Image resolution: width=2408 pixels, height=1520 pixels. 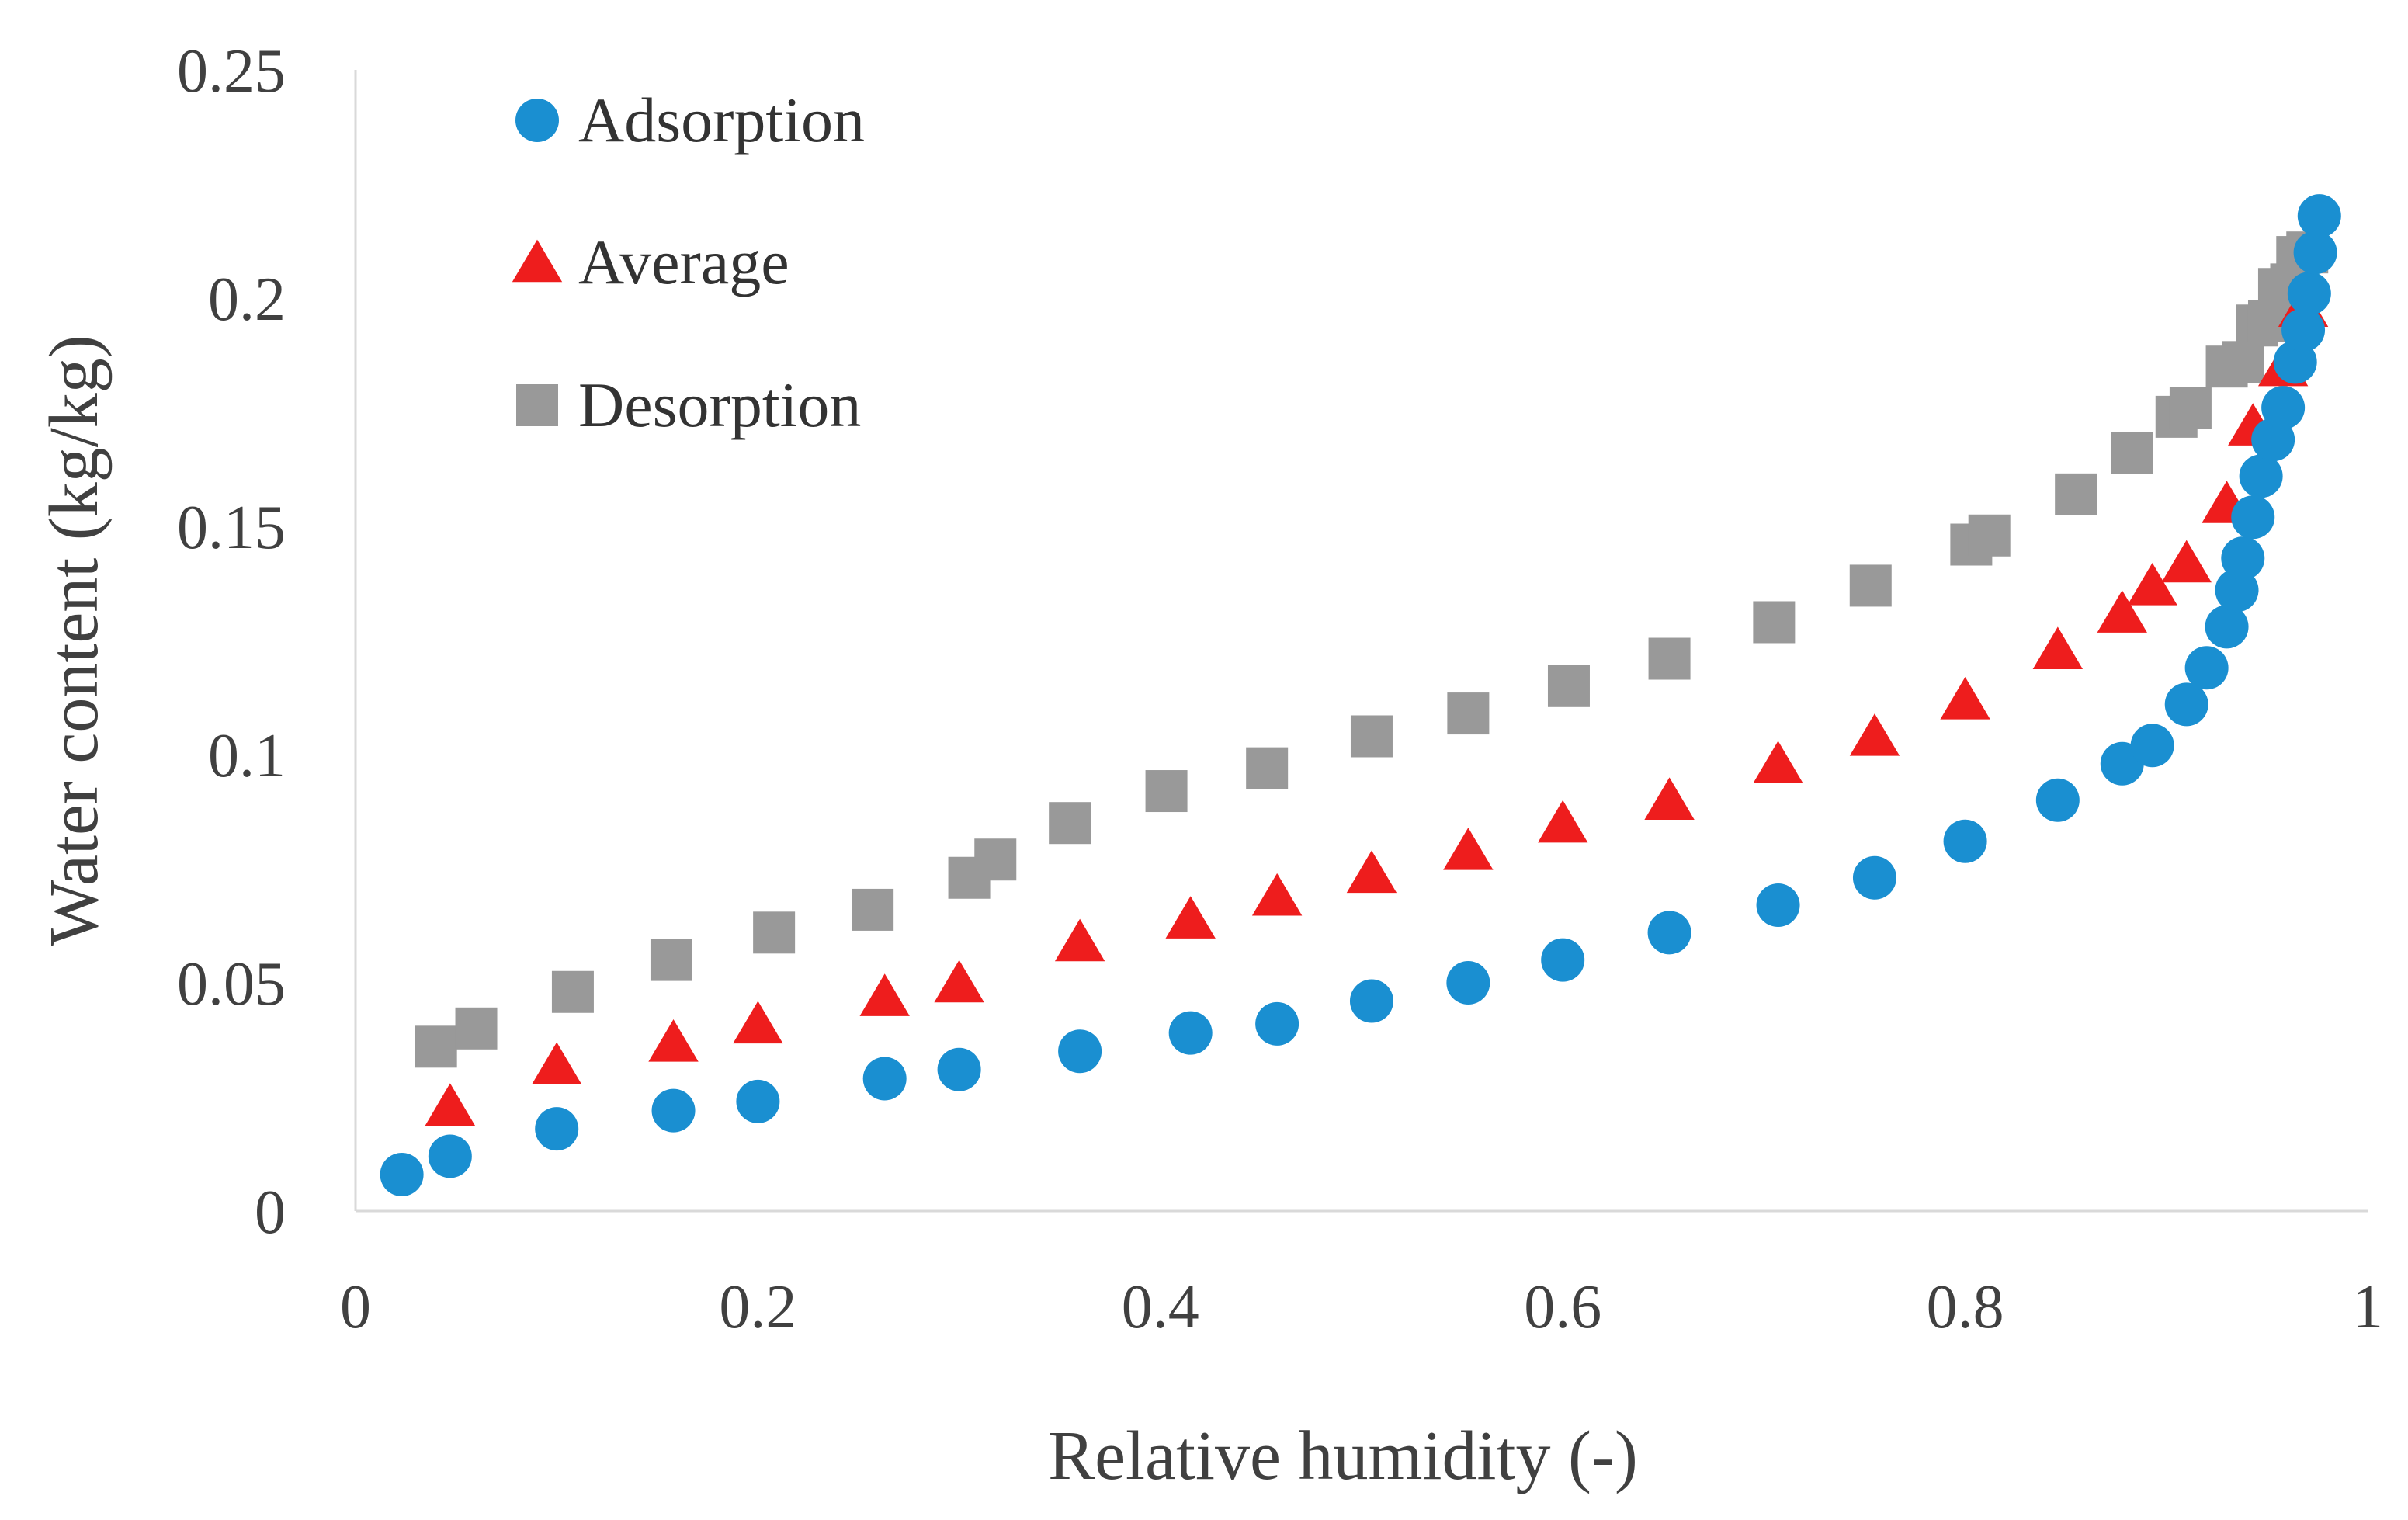 What do you see at coordinates (231, 642) in the screenshot?
I see `y-tick-labels: 0 0.05 0.1 0.15 0.2 0.25` at bounding box center [231, 642].